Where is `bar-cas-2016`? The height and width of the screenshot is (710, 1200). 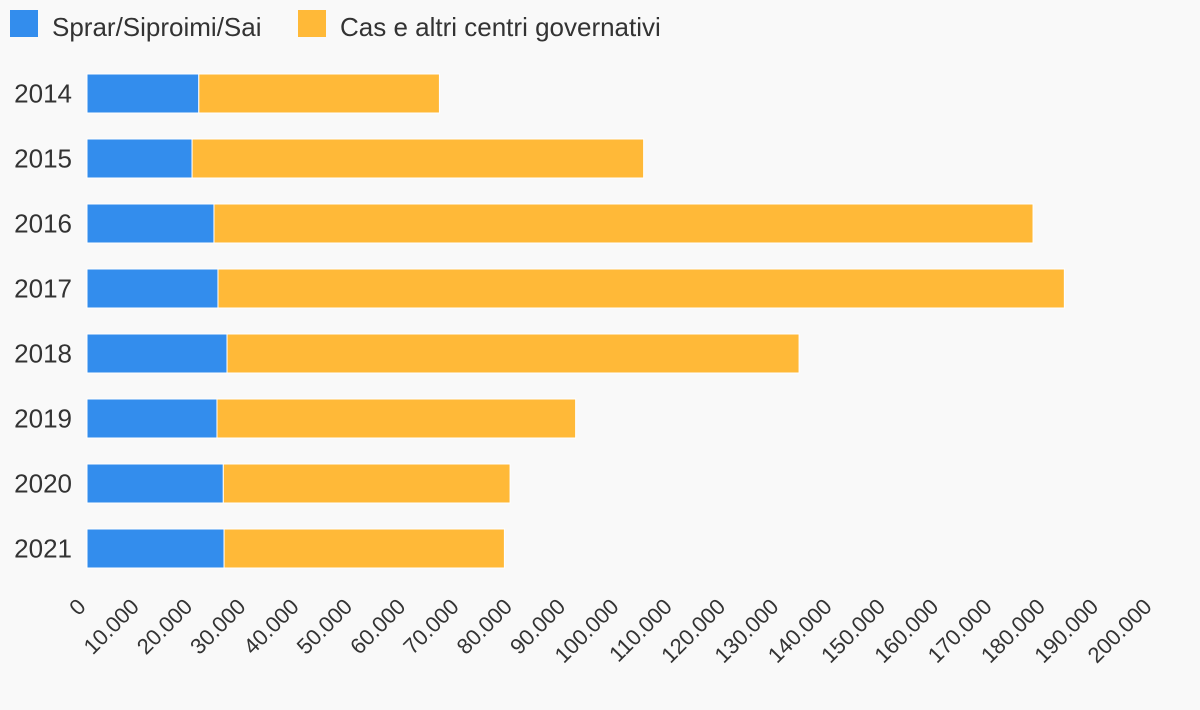 bar-cas-2016 is located at coordinates (623, 223).